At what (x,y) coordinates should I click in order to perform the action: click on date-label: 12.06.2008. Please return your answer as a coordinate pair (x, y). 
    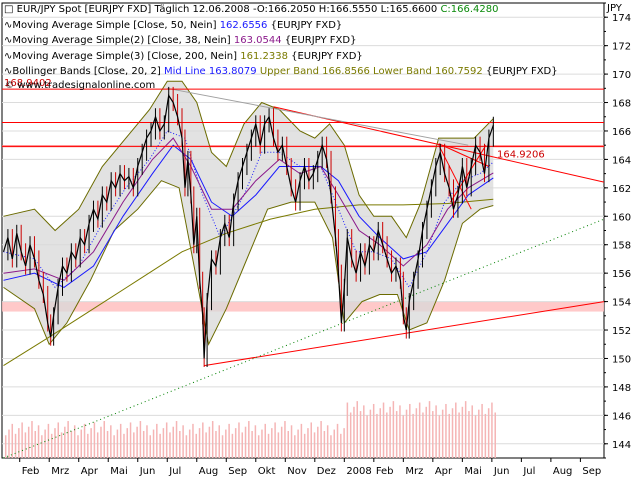
    Looking at the image, I should click on (221, 9).